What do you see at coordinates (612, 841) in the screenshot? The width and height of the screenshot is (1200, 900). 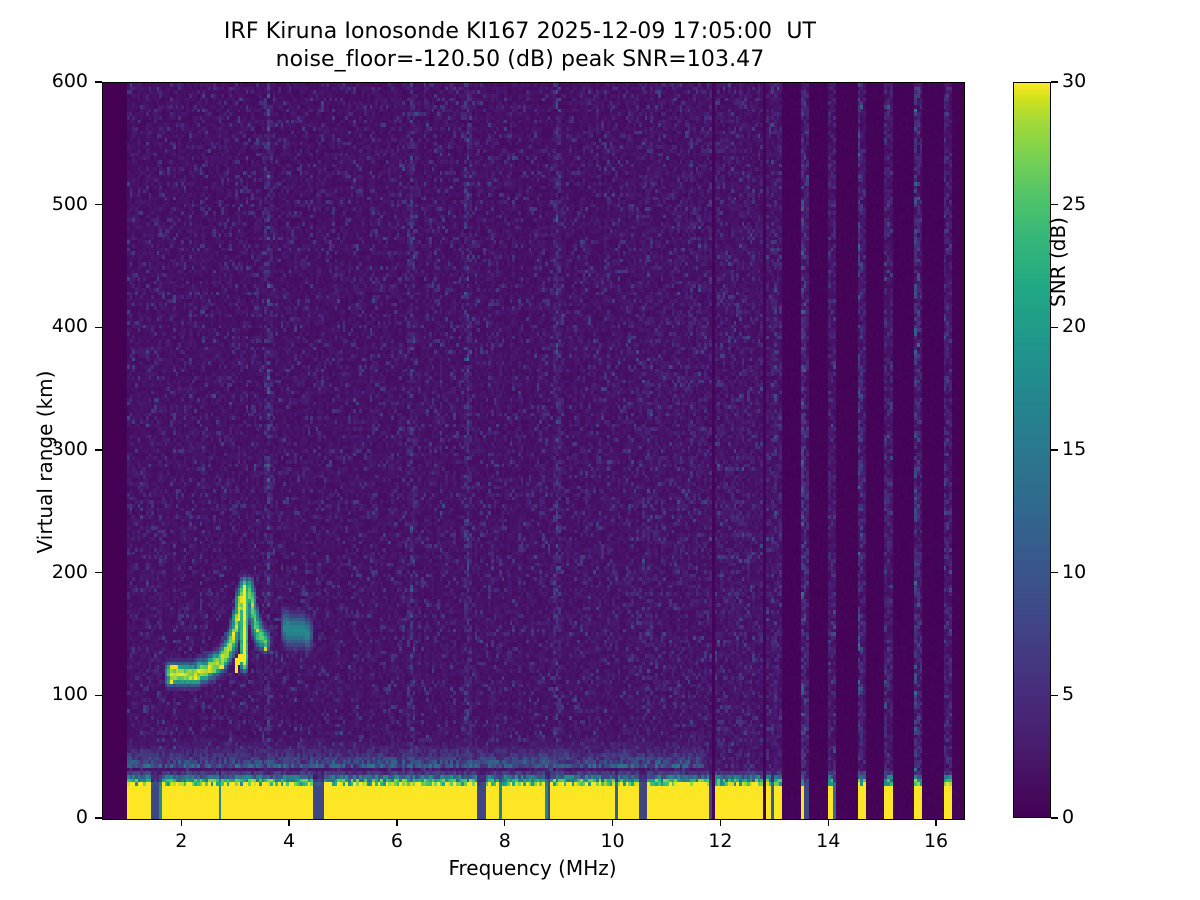 I see `x-tick-label: 10` at bounding box center [612, 841].